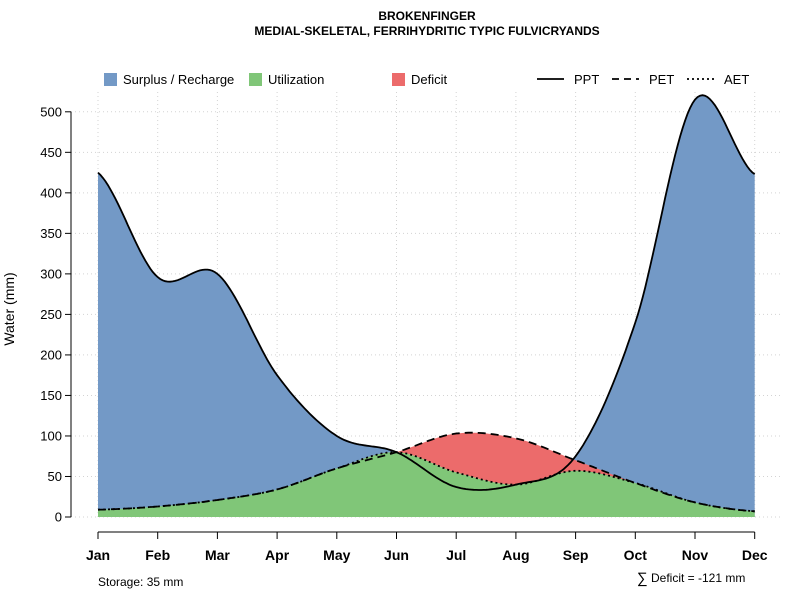  What do you see at coordinates (55, 476) in the screenshot?
I see `y-tick-label-1: 50` at bounding box center [55, 476].